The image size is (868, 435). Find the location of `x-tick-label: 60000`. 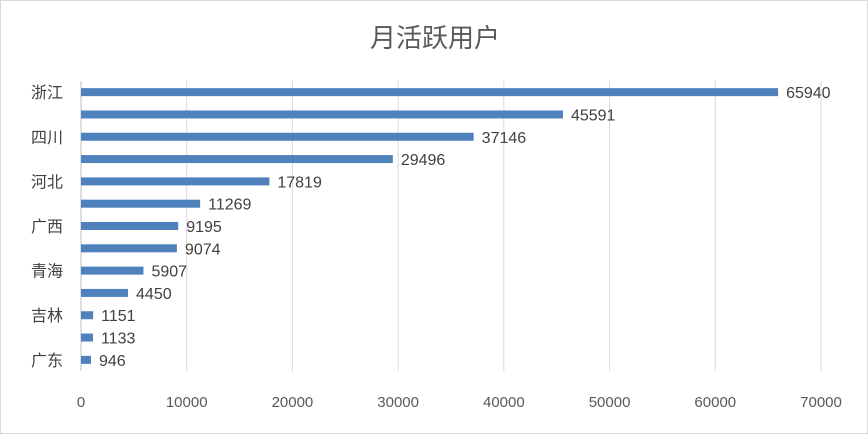

x-tick-label: 60000 is located at coordinates (715, 402).